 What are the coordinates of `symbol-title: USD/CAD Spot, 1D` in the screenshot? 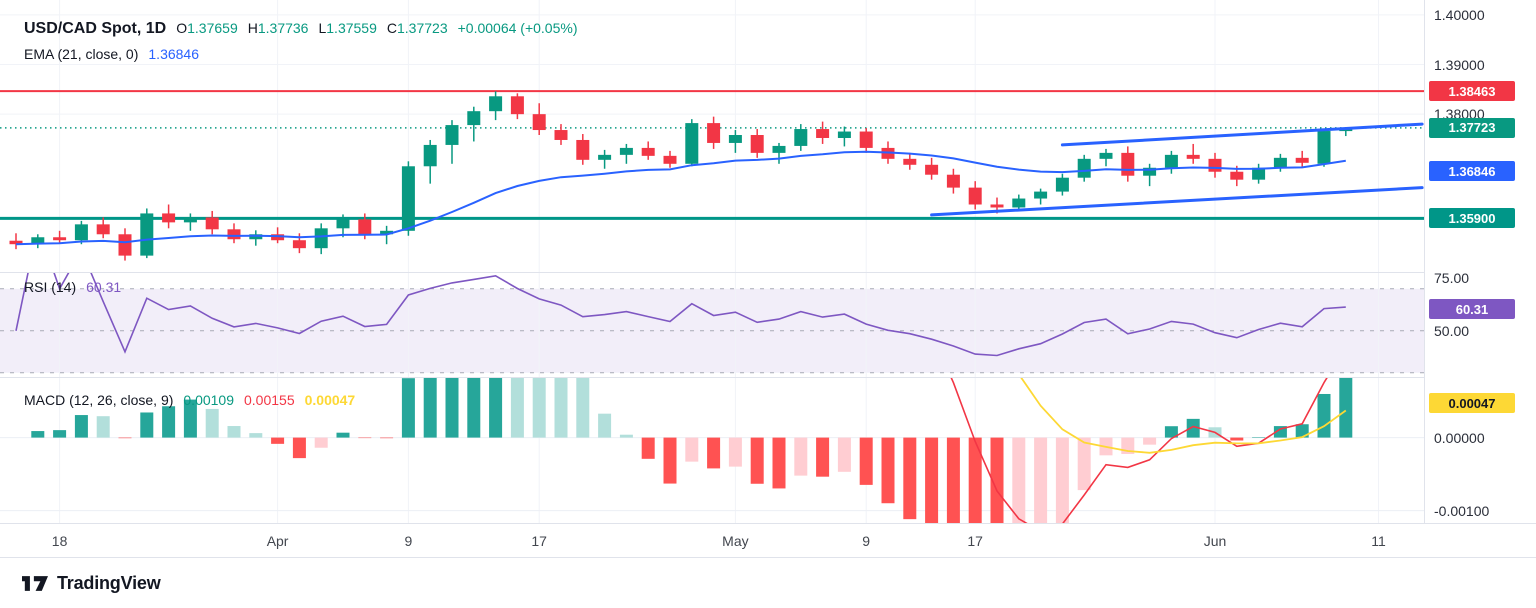 It's located at (95, 28).